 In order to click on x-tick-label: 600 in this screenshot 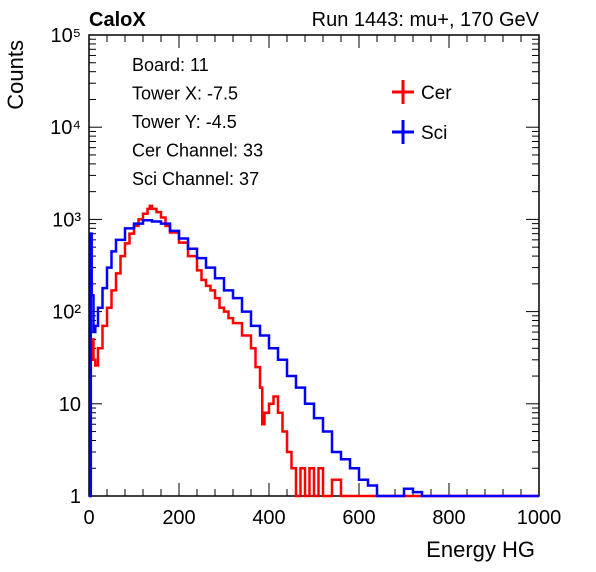, I will do `click(358, 518)`.